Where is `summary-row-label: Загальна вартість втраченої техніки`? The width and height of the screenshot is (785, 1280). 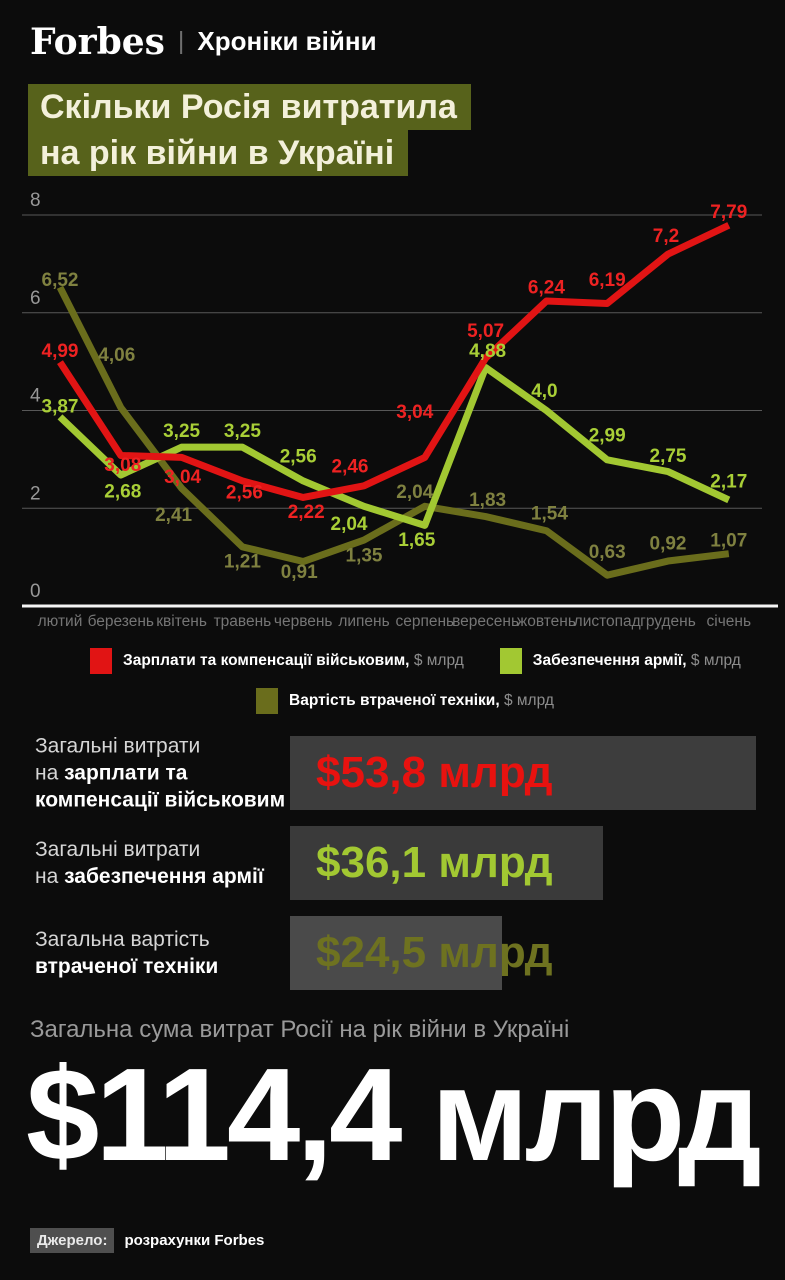
summary-row-label: Загальна вартість втраченої техніки is located at coordinates (165, 953).